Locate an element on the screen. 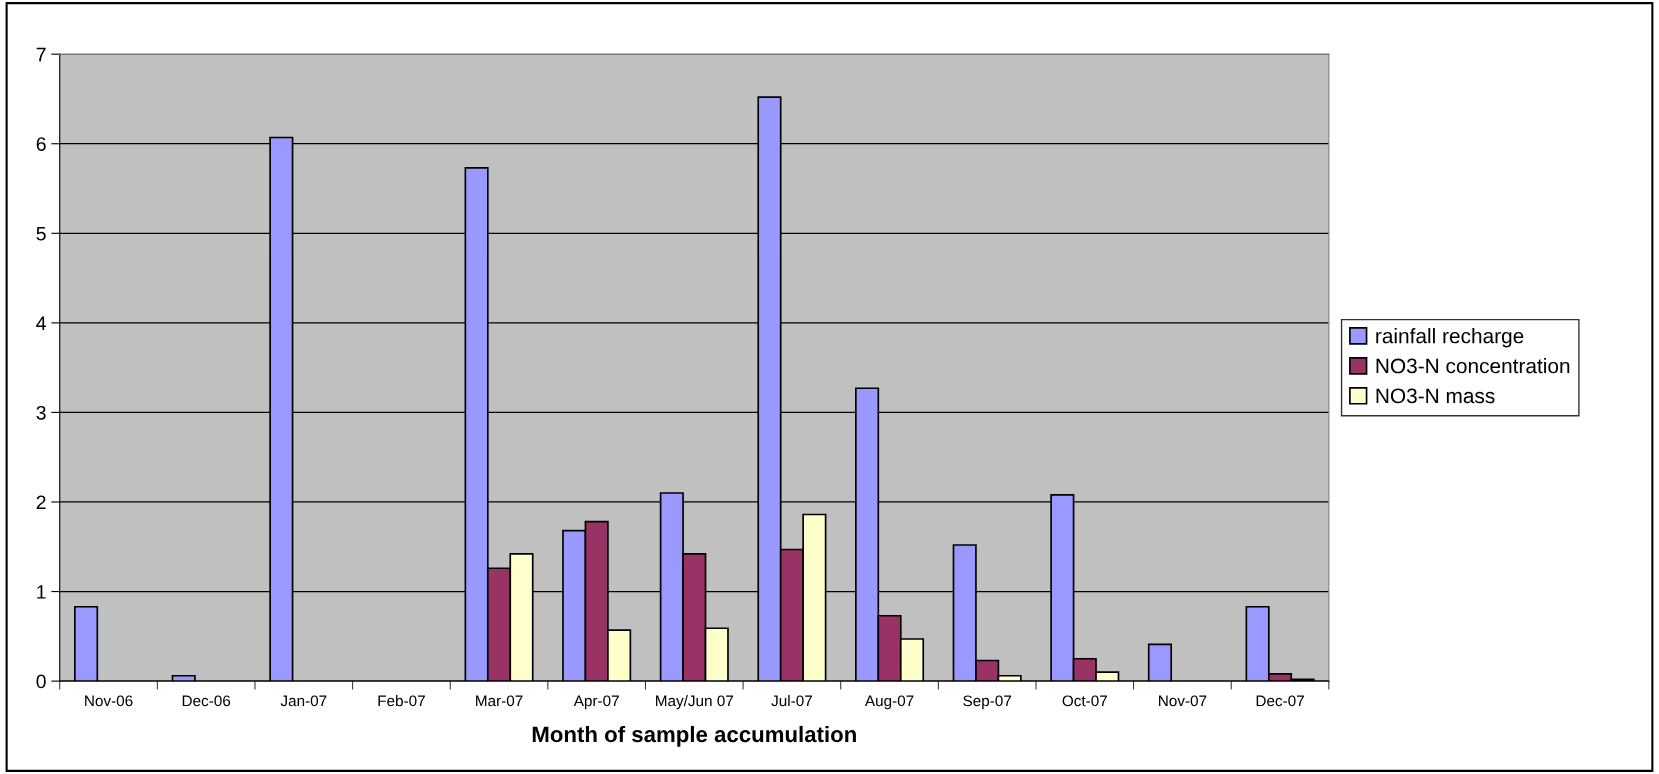  x-tick-label: Nov-06 is located at coordinates (109, 701).